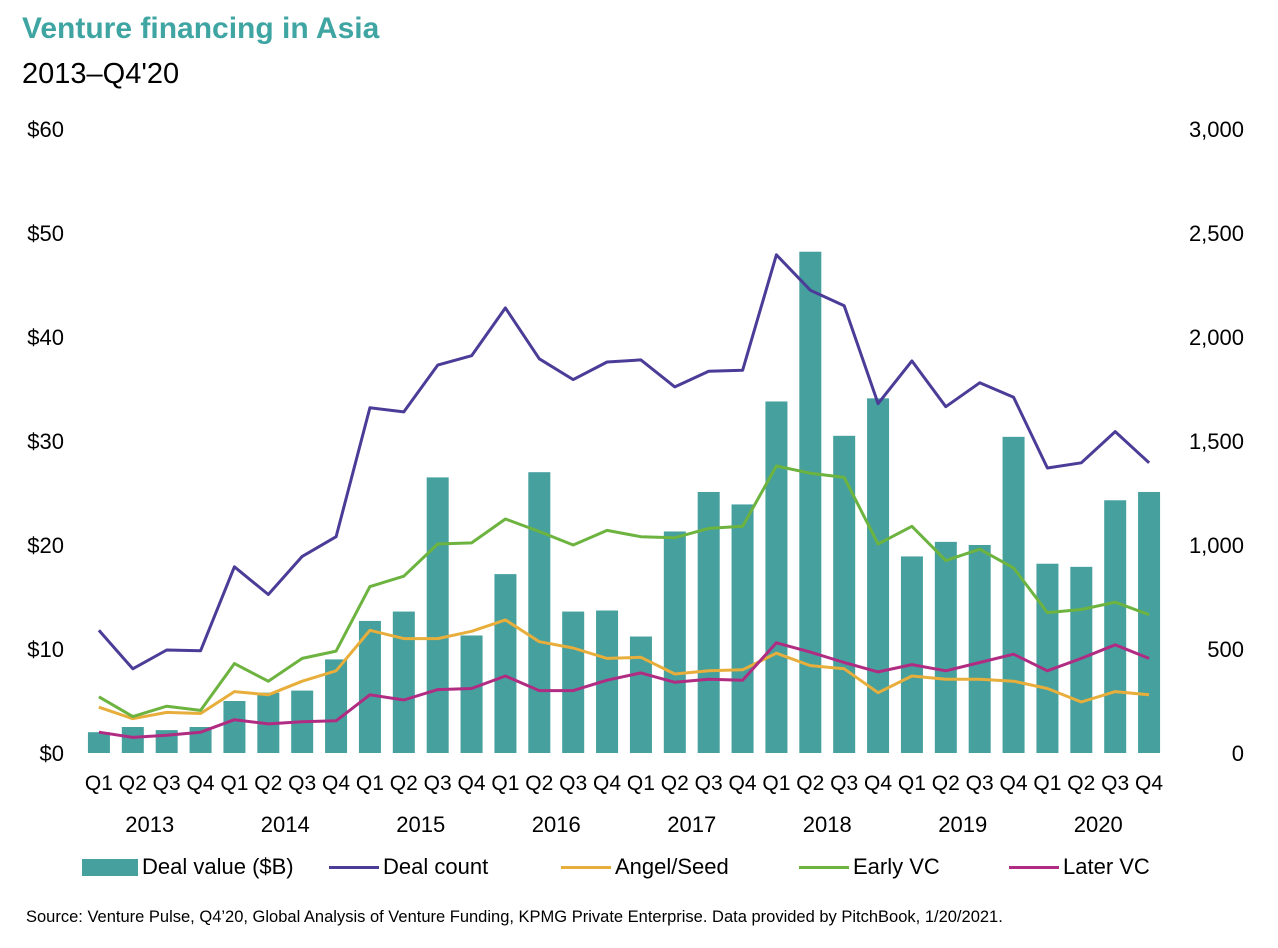 The image size is (1278, 948). I want to click on right-axis-tick-label: 2,000, so click(1216, 337).